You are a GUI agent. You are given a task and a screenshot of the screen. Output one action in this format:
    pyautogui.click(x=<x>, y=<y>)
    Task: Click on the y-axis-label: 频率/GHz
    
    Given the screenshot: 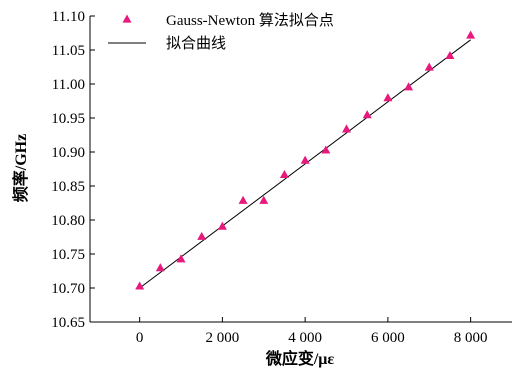 What is the action you would take?
    pyautogui.click(x=20, y=168)
    